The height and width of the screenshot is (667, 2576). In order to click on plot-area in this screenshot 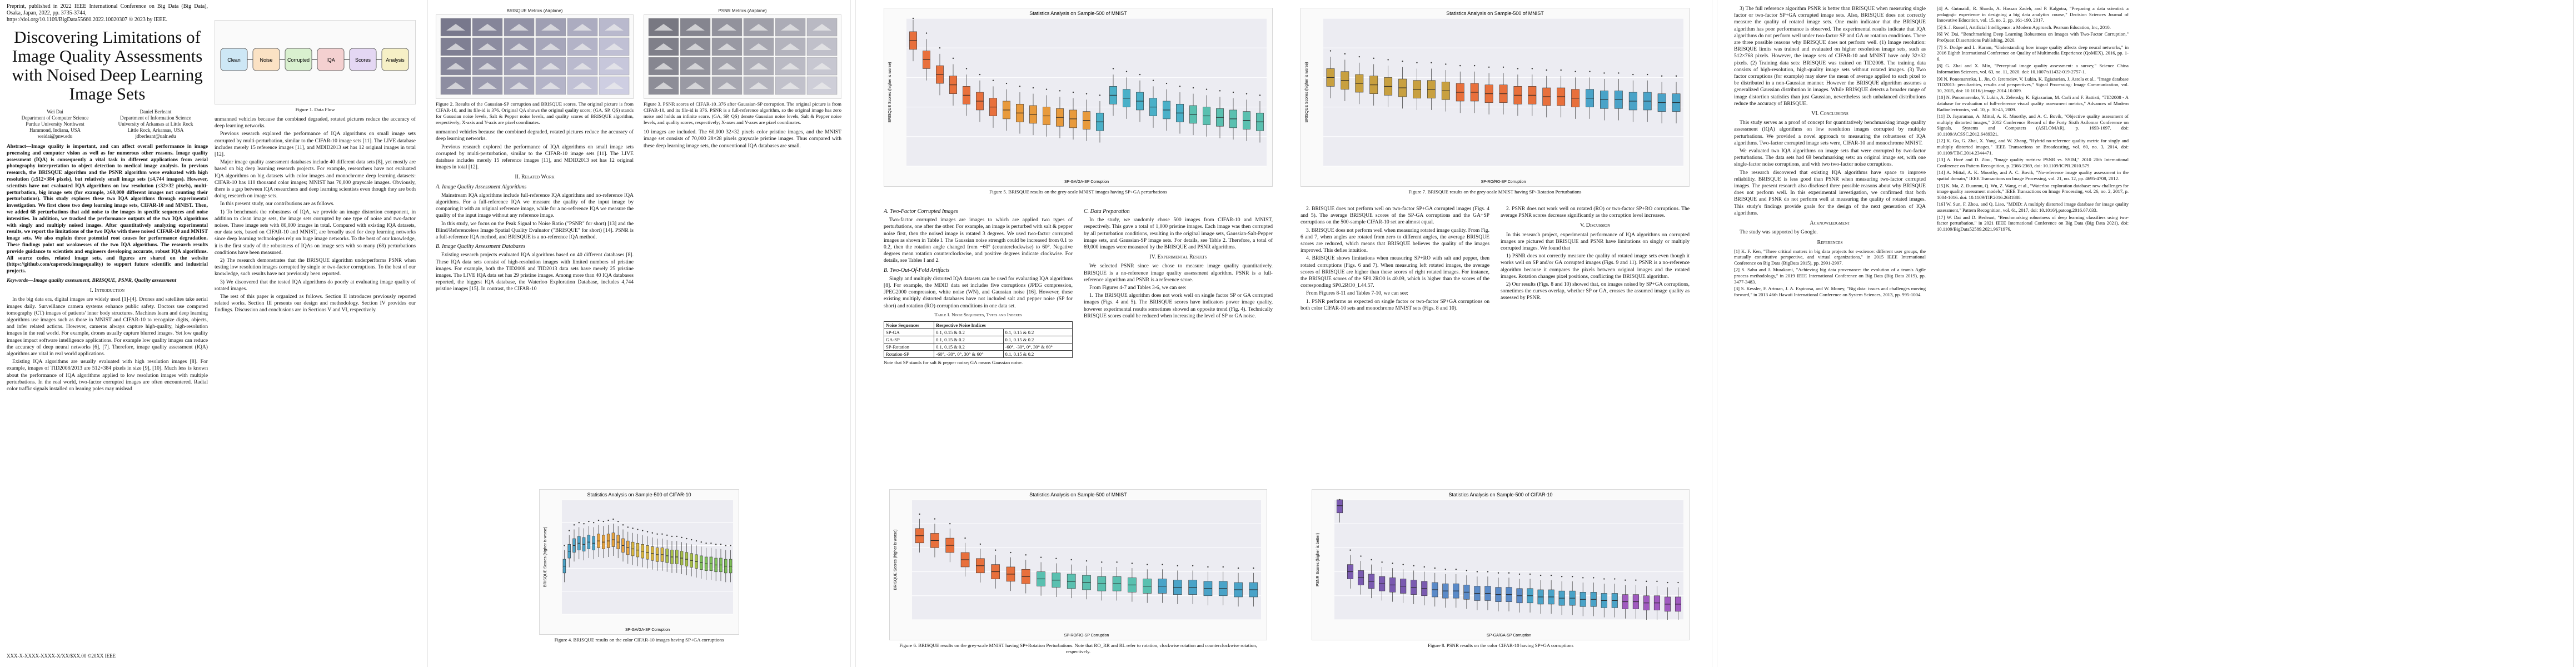, I will do `click(1086, 560)`.